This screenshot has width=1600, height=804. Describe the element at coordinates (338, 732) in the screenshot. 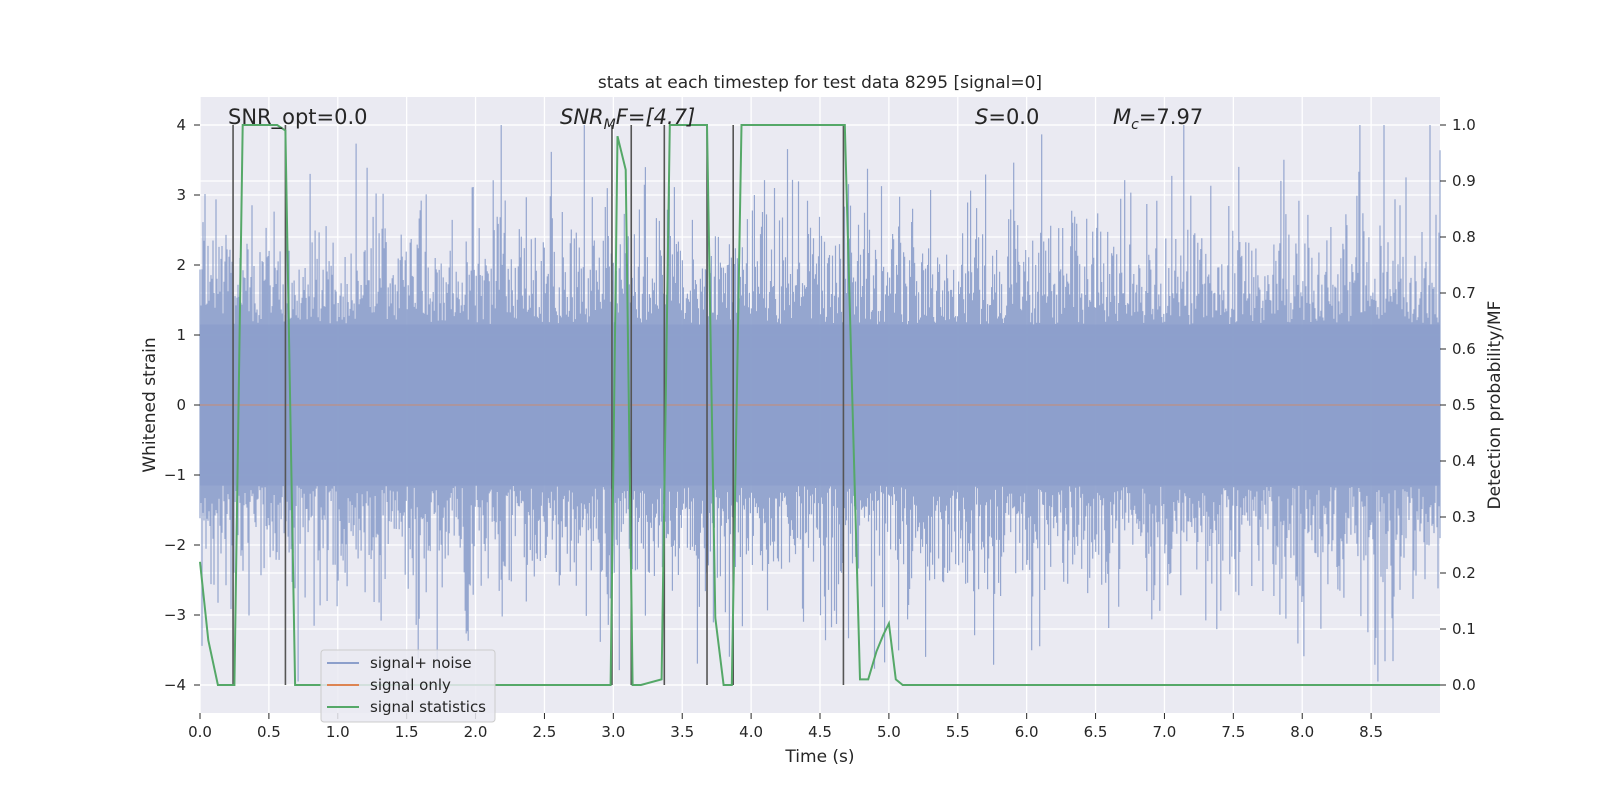

I see `x-tick-label: 1.0` at that location.